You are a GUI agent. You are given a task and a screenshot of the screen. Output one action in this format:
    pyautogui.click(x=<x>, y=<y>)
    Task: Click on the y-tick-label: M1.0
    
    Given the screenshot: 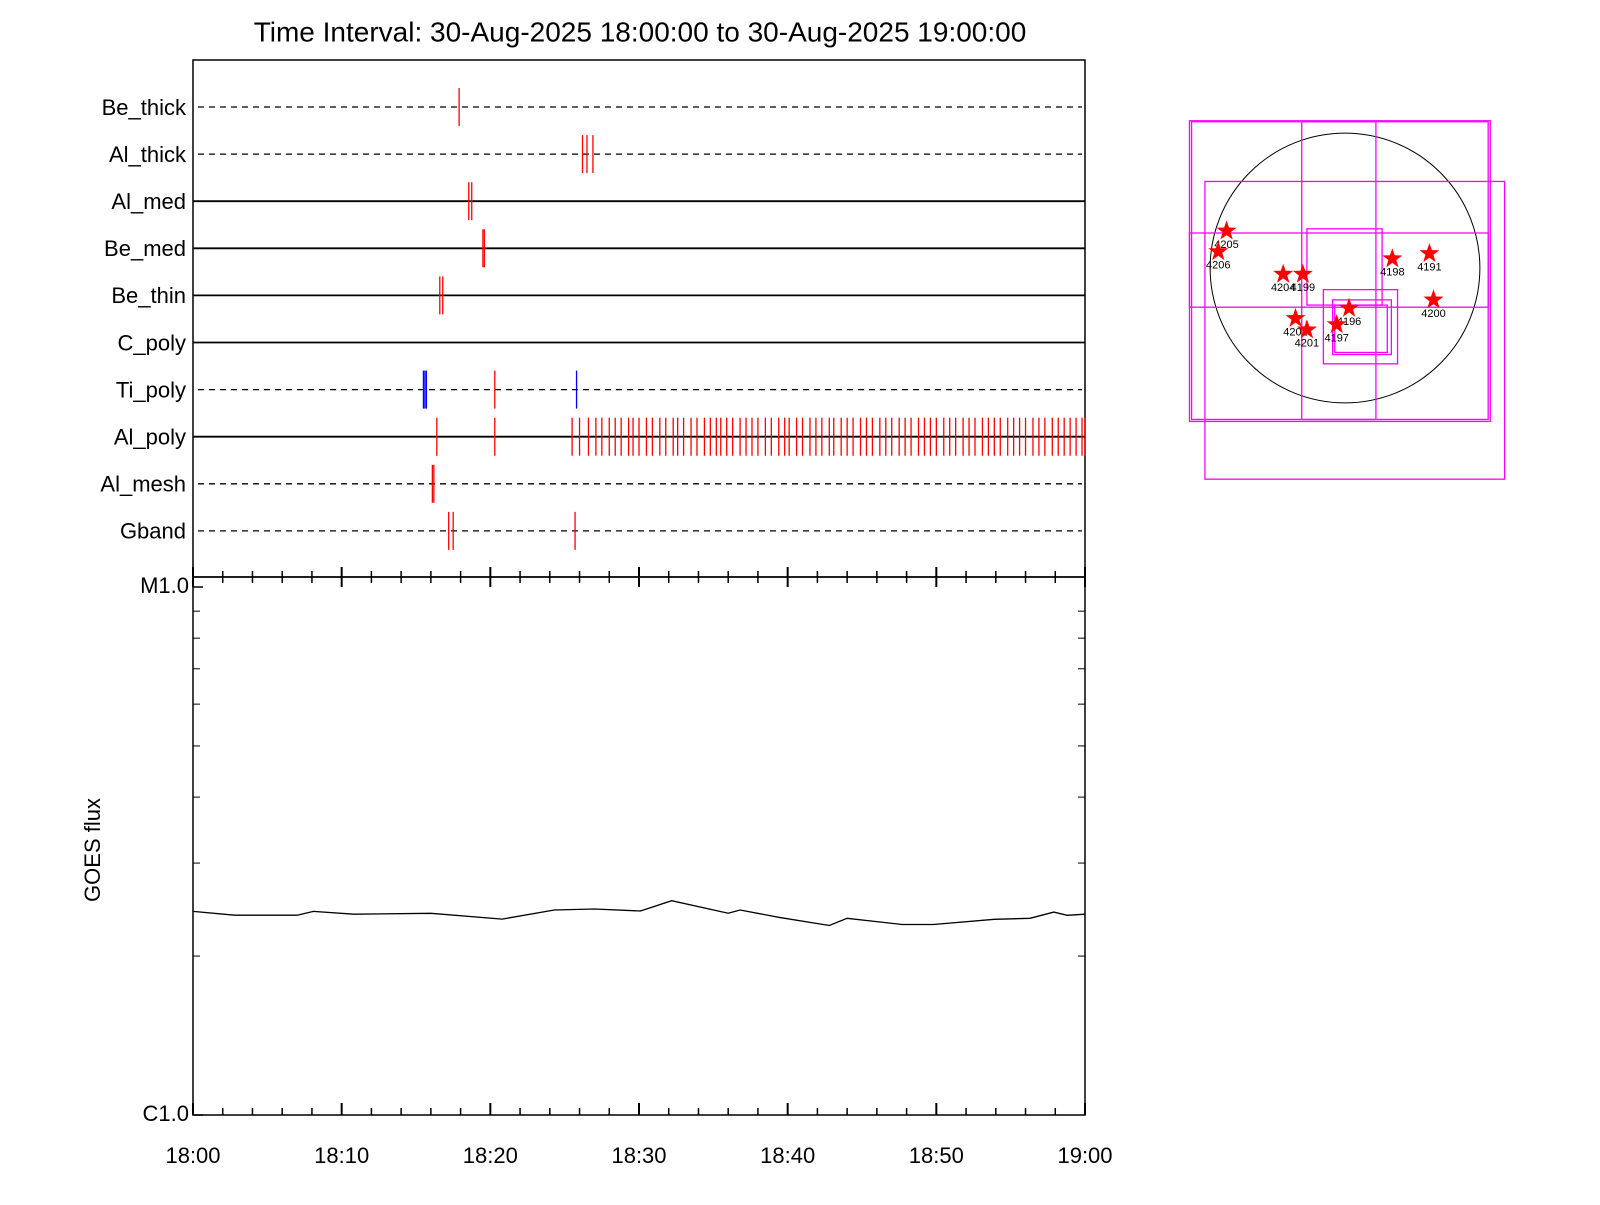 What is the action you would take?
    pyautogui.click(x=164, y=585)
    